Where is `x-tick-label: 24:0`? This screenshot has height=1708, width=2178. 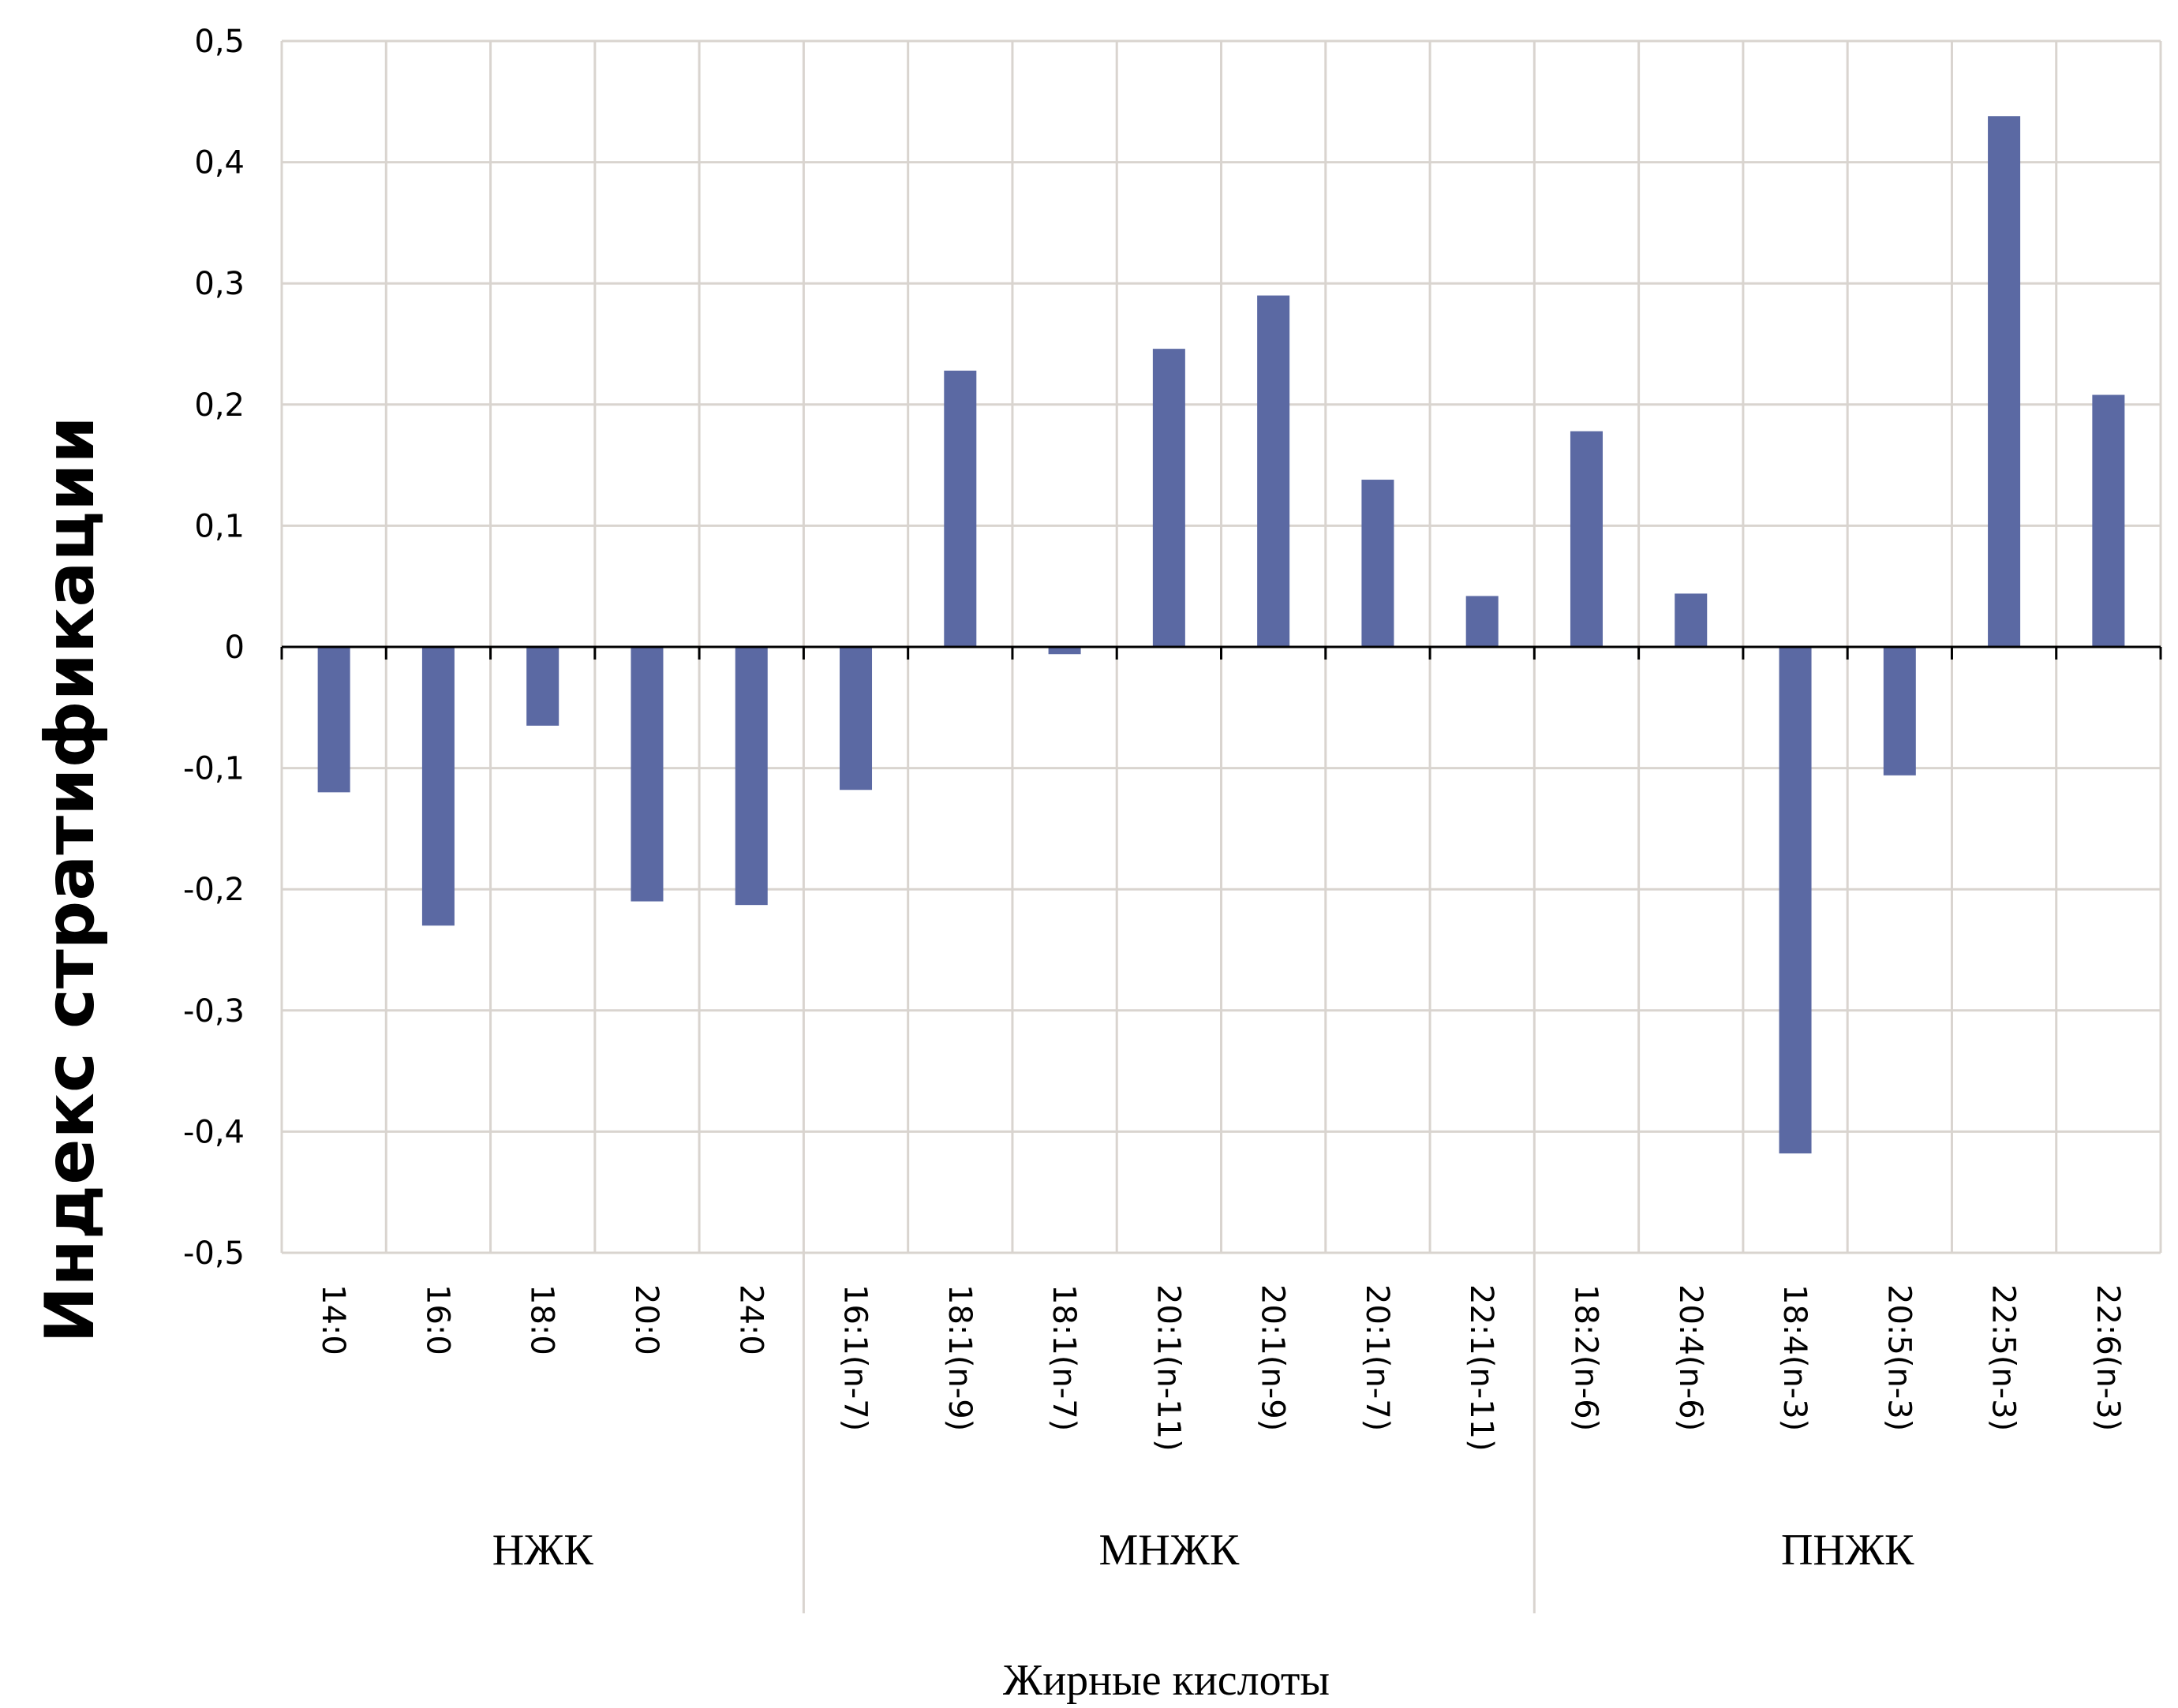 x-tick-label: 24:0 is located at coordinates (750, 1319).